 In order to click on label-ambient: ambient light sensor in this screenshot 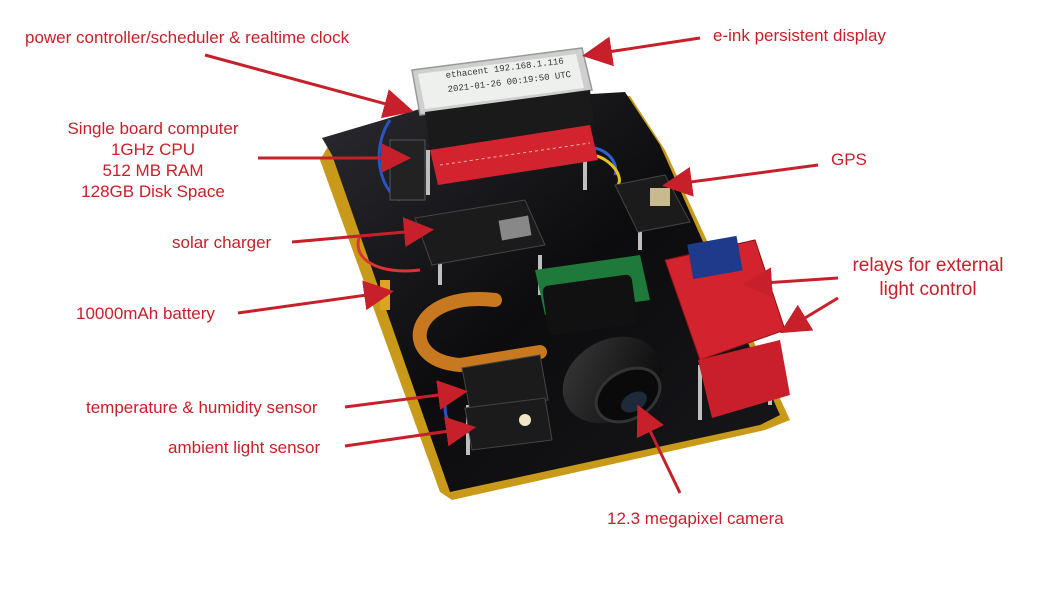, I will do `click(244, 447)`.